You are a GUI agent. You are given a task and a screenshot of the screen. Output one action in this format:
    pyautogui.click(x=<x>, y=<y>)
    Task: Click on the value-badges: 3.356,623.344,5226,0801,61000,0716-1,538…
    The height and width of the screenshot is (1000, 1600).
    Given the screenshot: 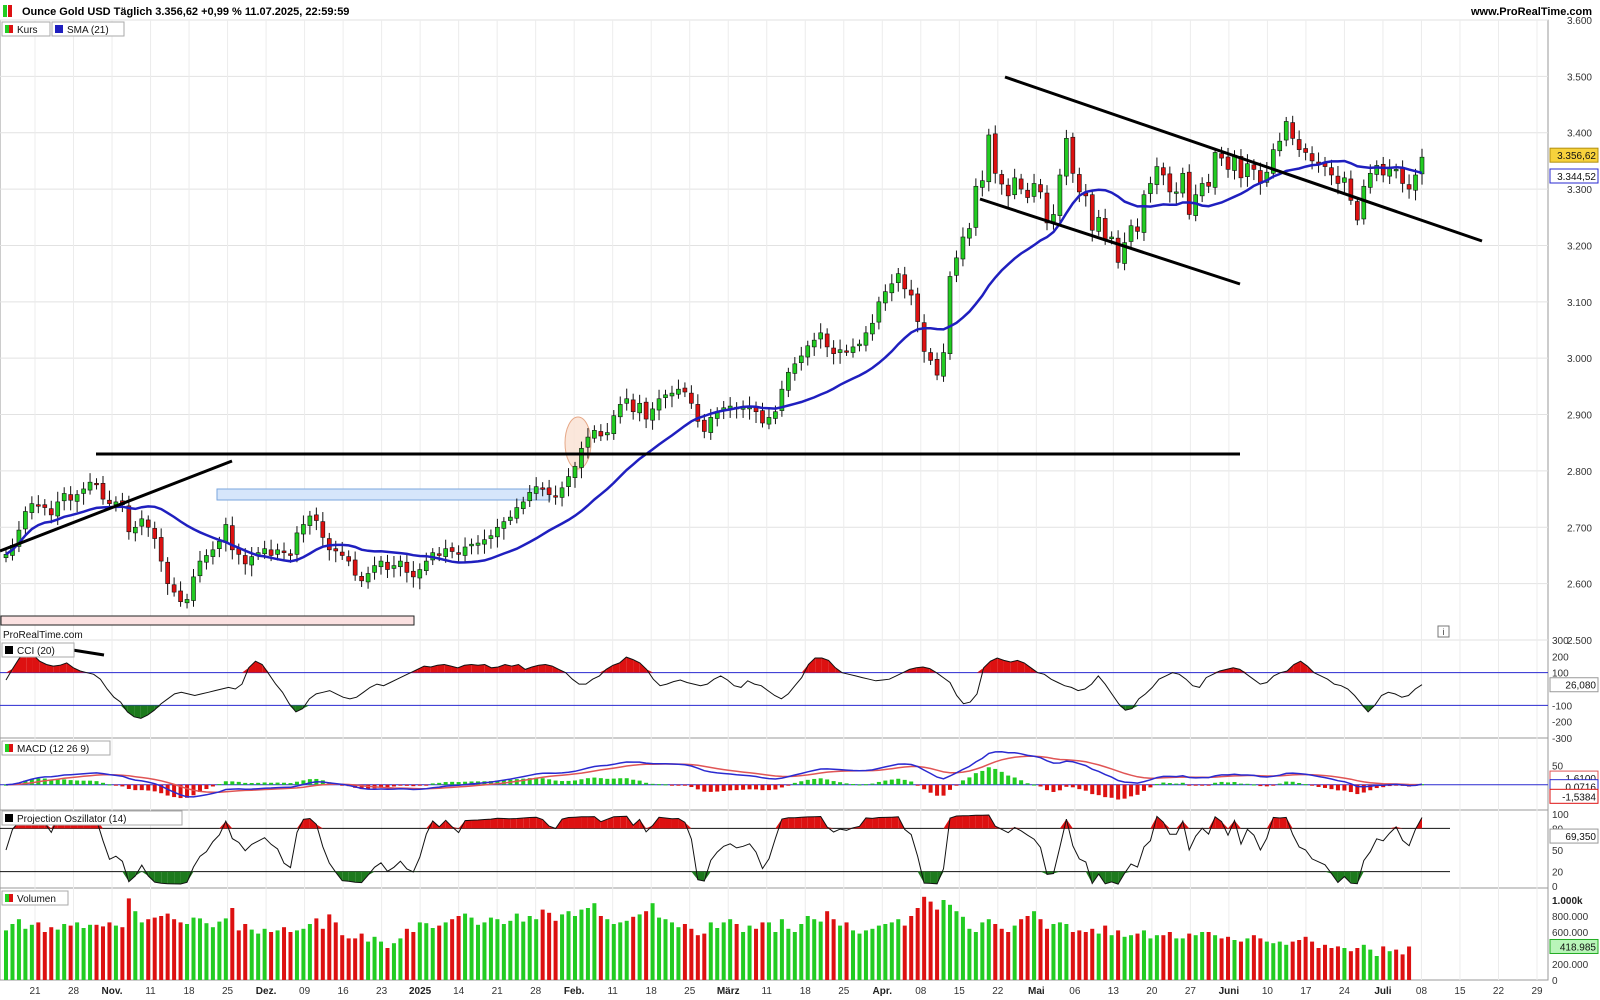 What is the action you would take?
    pyautogui.click(x=1574, y=550)
    